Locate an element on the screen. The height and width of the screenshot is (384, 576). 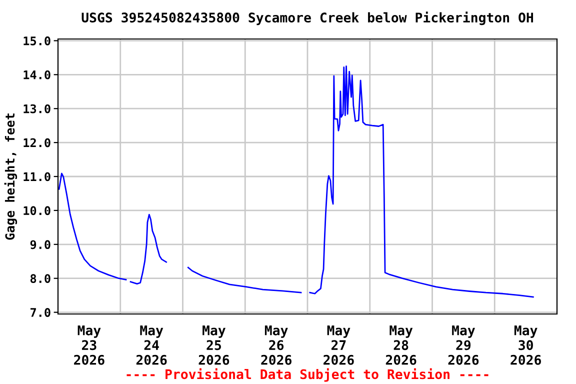
x-tick-label: May 29 2026 is located at coordinates (463, 345).